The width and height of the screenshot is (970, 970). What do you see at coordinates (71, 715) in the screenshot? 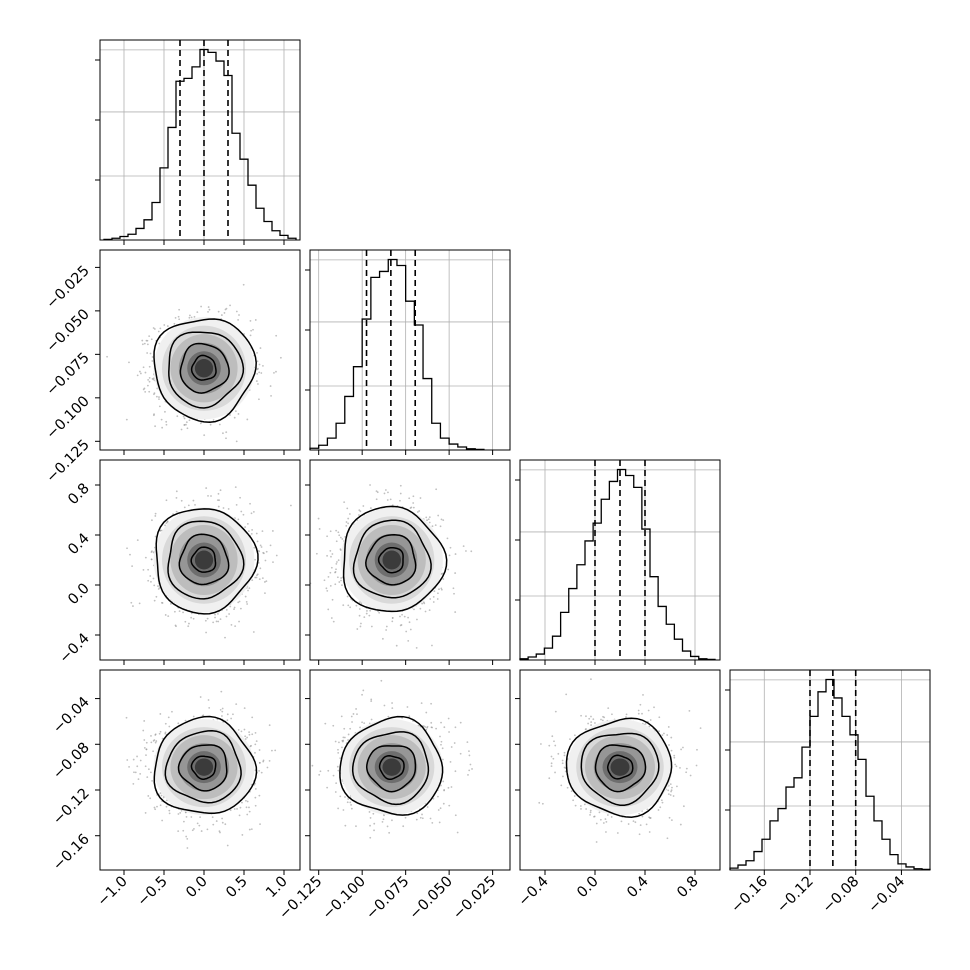
I see `ytick-label-3-3: −0.04` at bounding box center [71, 715].